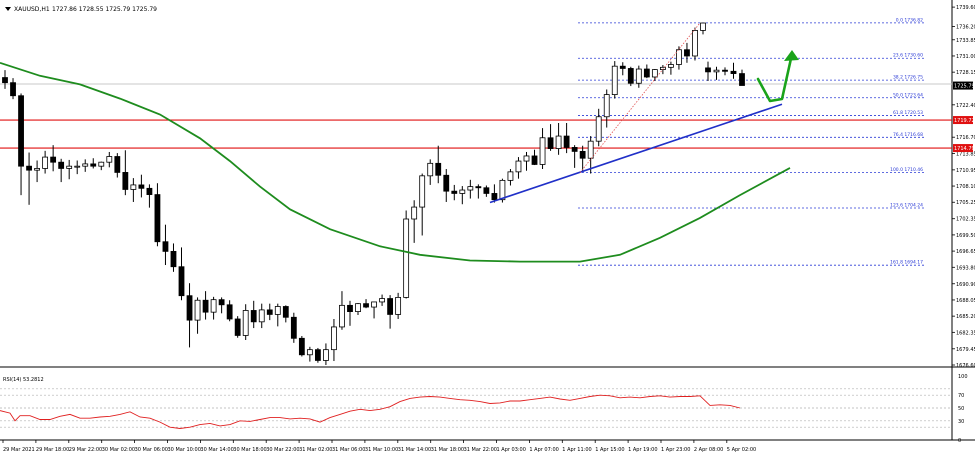 Image resolution: width=975 pixels, height=460 pixels. I want to click on time-tick-label: 1 Apr 23:00, so click(675, 450).